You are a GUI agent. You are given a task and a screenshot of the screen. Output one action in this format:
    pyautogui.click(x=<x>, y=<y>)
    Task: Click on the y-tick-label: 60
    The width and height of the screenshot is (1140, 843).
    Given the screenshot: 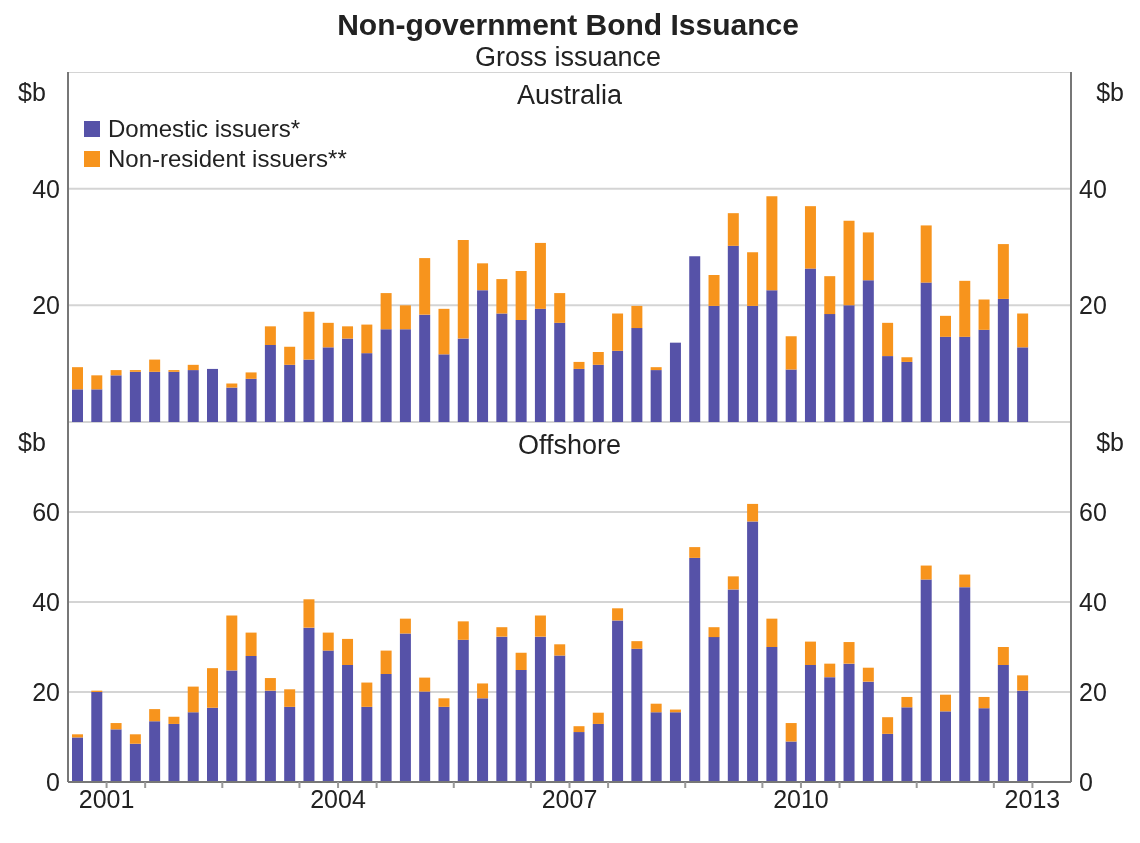 What is the action you would take?
    pyautogui.click(x=46, y=511)
    